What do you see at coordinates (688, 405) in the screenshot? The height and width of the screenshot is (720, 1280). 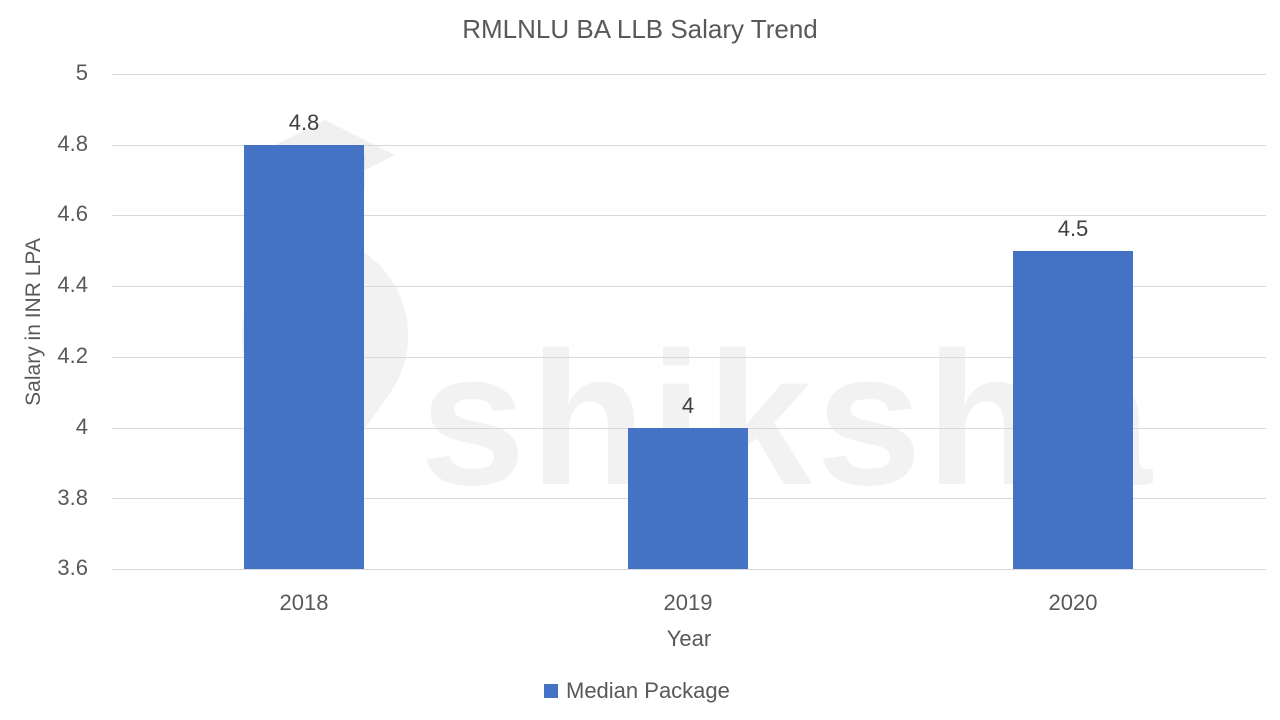 I see `data-label-2019: 4` at bounding box center [688, 405].